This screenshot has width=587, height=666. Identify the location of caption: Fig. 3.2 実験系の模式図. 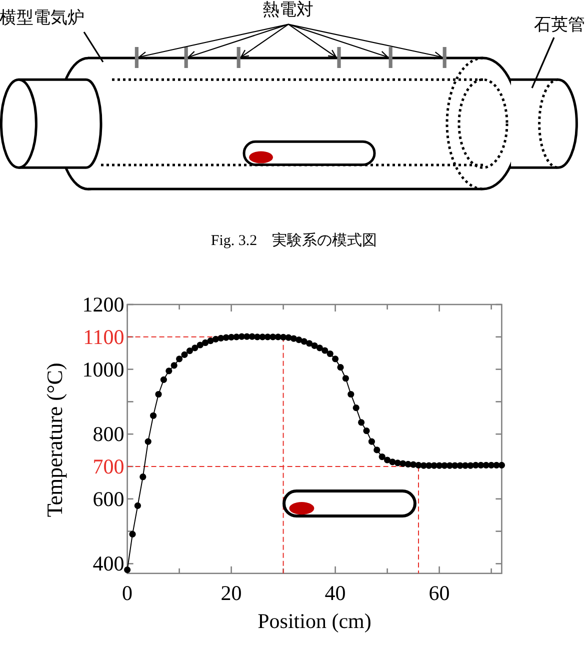
(294, 240).